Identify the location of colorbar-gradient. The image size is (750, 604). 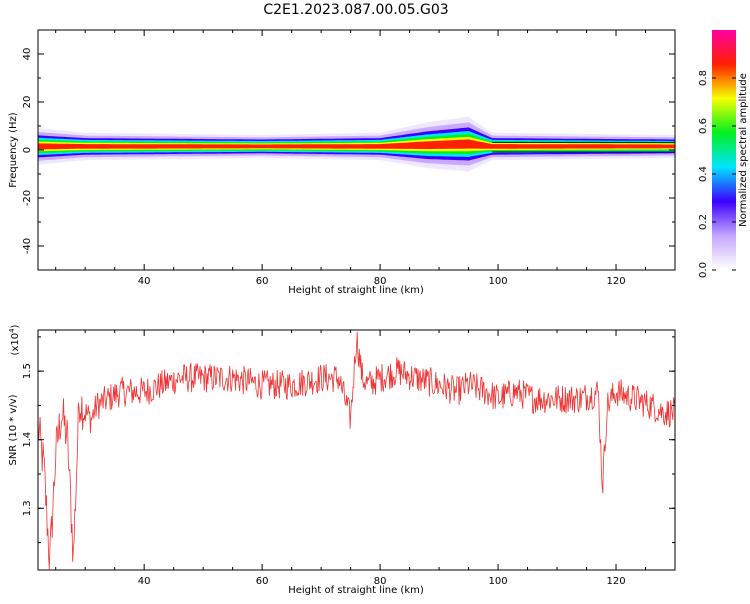
(724, 150).